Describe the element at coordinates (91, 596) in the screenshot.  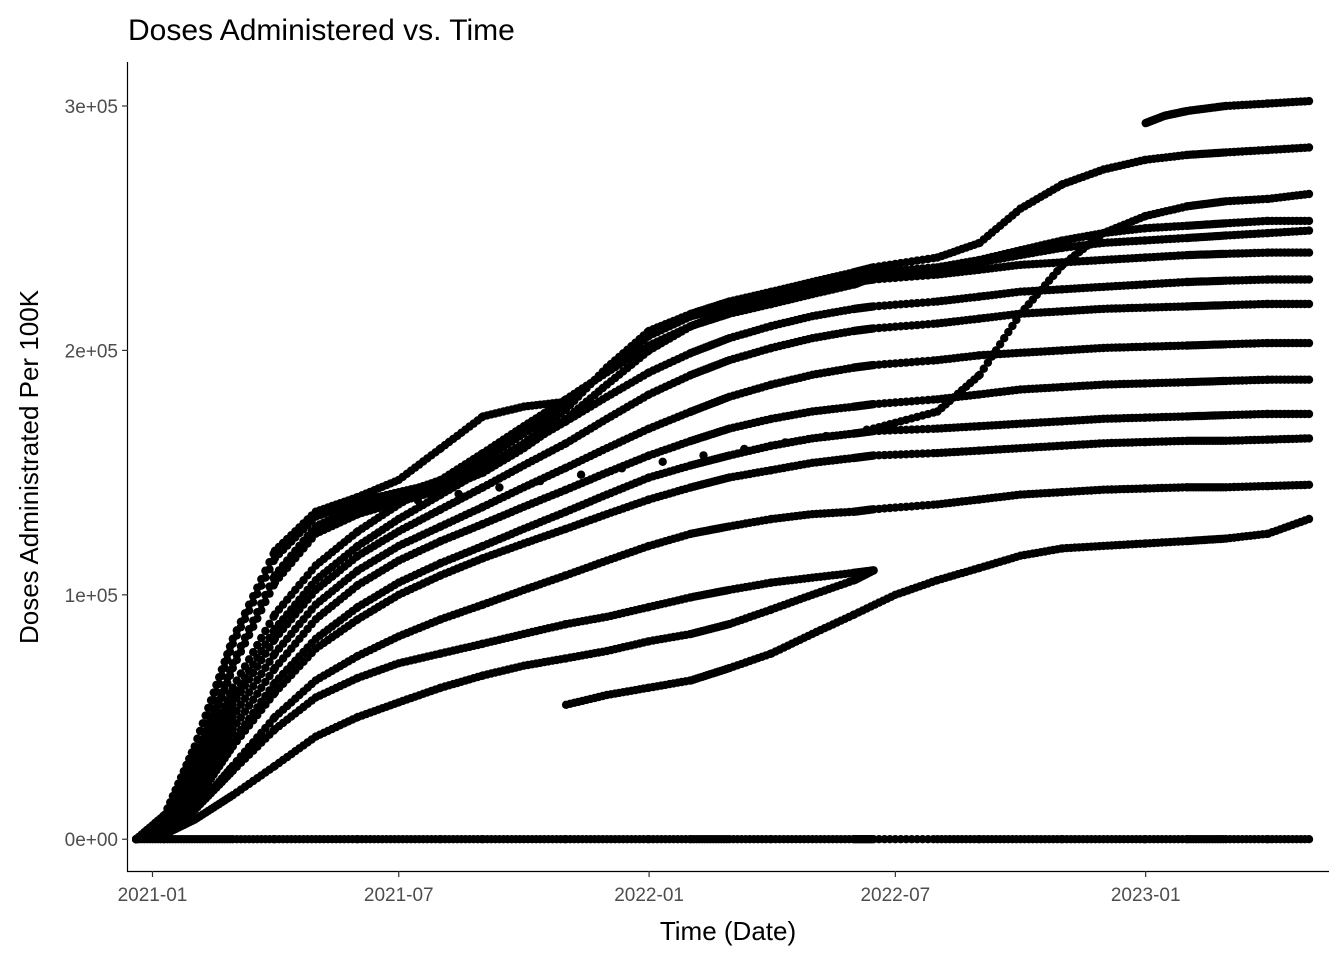
I see `y-tick-label: 1e+05` at that location.